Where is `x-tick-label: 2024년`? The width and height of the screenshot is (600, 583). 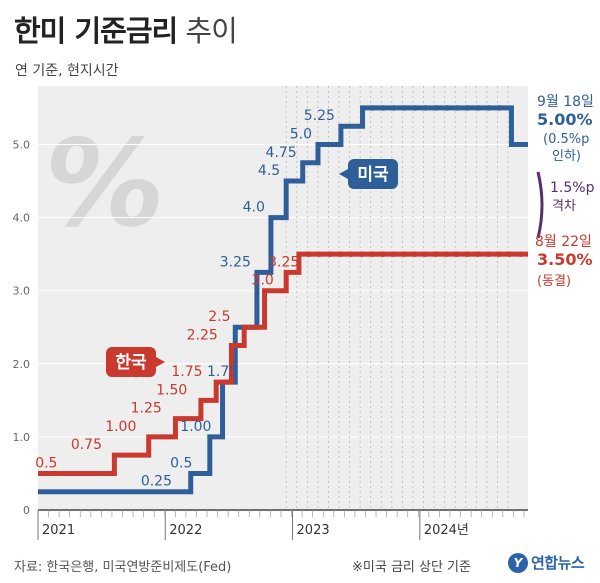
x-tick-label: 2024년 is located at coordinates (446, 530).